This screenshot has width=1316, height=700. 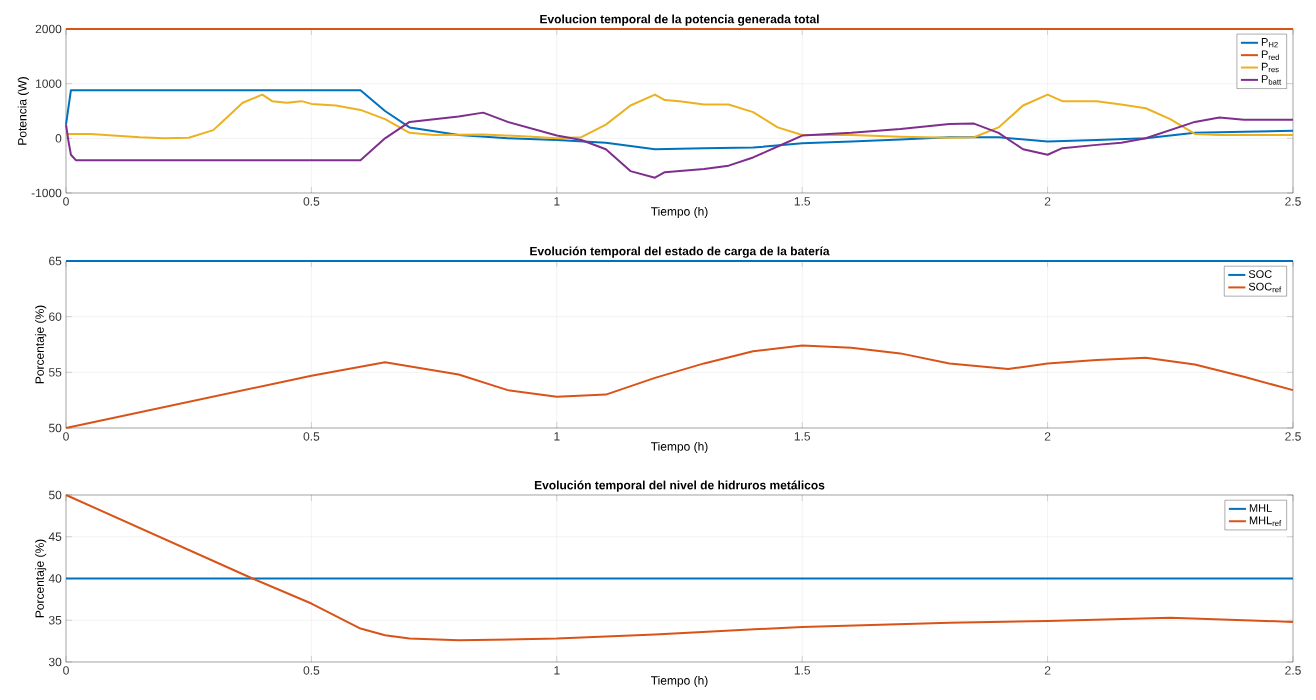 What do you see at coordinates (23, 111) in the screenshot?
I see `y-axis-title: Potencia (W)` at bounding box center [23, 111].